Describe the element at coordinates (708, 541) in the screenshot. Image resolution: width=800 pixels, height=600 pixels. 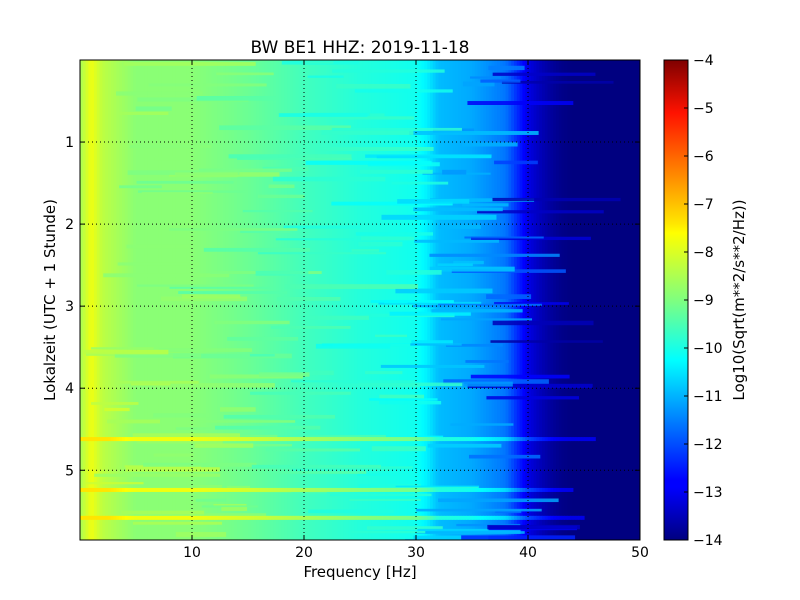
I see `colorbar-tick-label: −14` at that location.